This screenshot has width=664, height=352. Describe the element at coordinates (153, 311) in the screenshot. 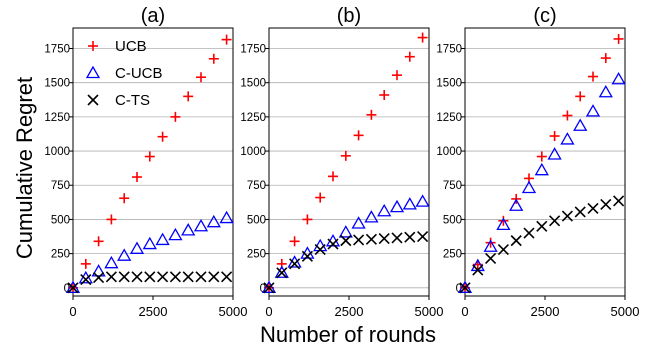

I see `x-tick-label: 2500` at that location.